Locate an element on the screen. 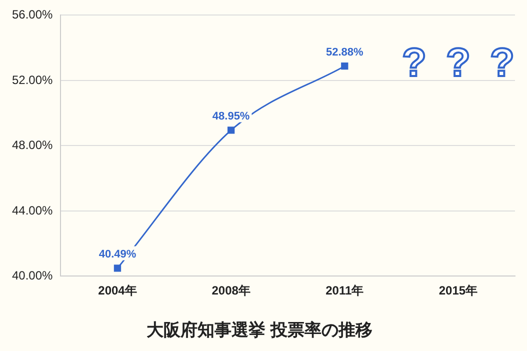 The image size is (527, 351). x-tick-label: 2011年 is located at coordinates (345, 291).